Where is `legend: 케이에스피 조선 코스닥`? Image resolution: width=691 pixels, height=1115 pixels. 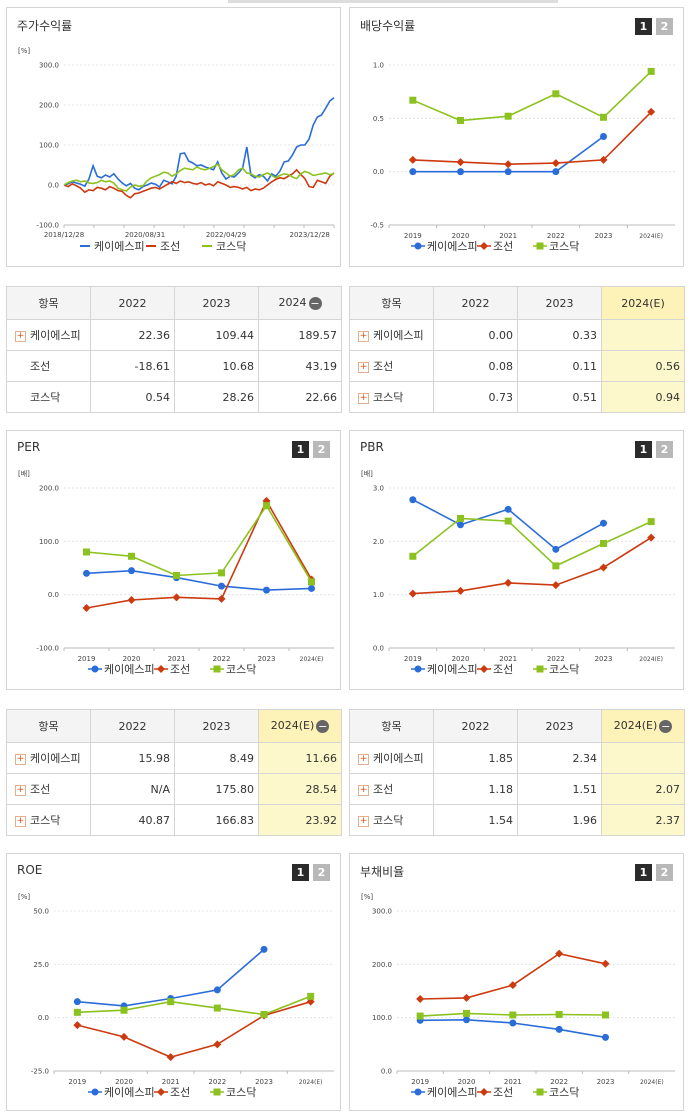
legend: 케이에스피 조선 코스닥 is located at coordinates (495, 1092).